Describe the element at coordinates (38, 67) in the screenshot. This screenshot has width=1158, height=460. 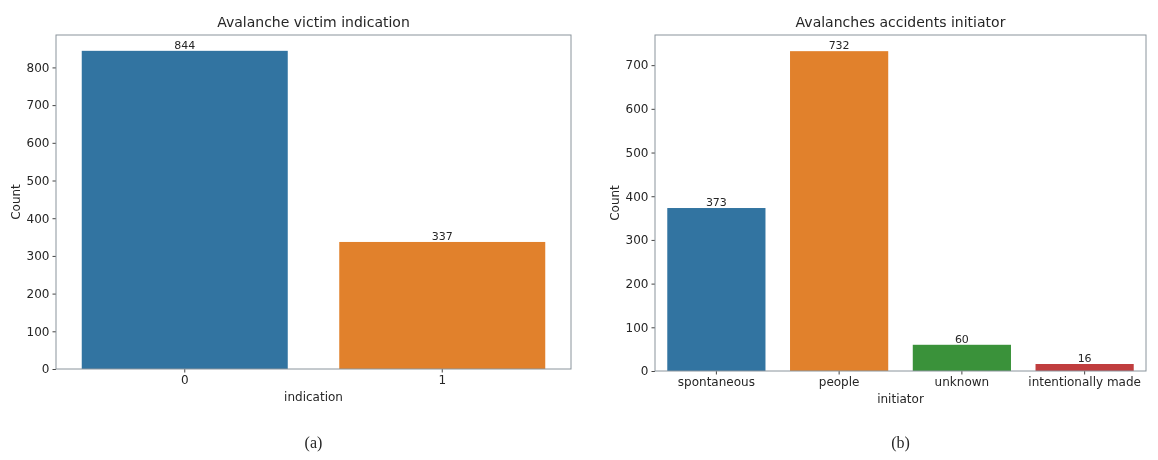
I see `y-tick-label: 800` at that location.